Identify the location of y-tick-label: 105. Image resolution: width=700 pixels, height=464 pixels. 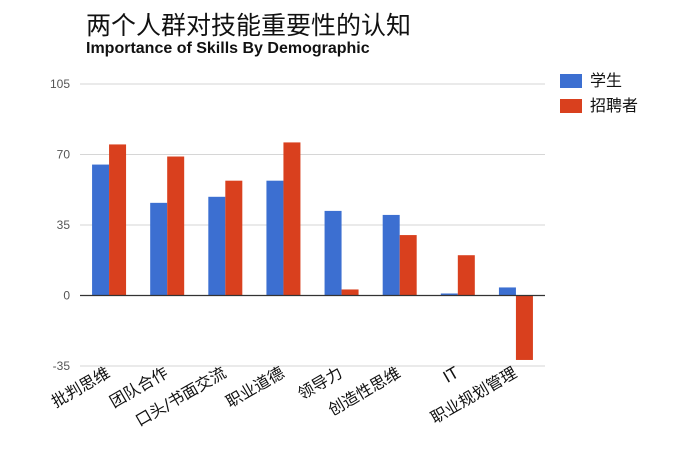
(60, 84).